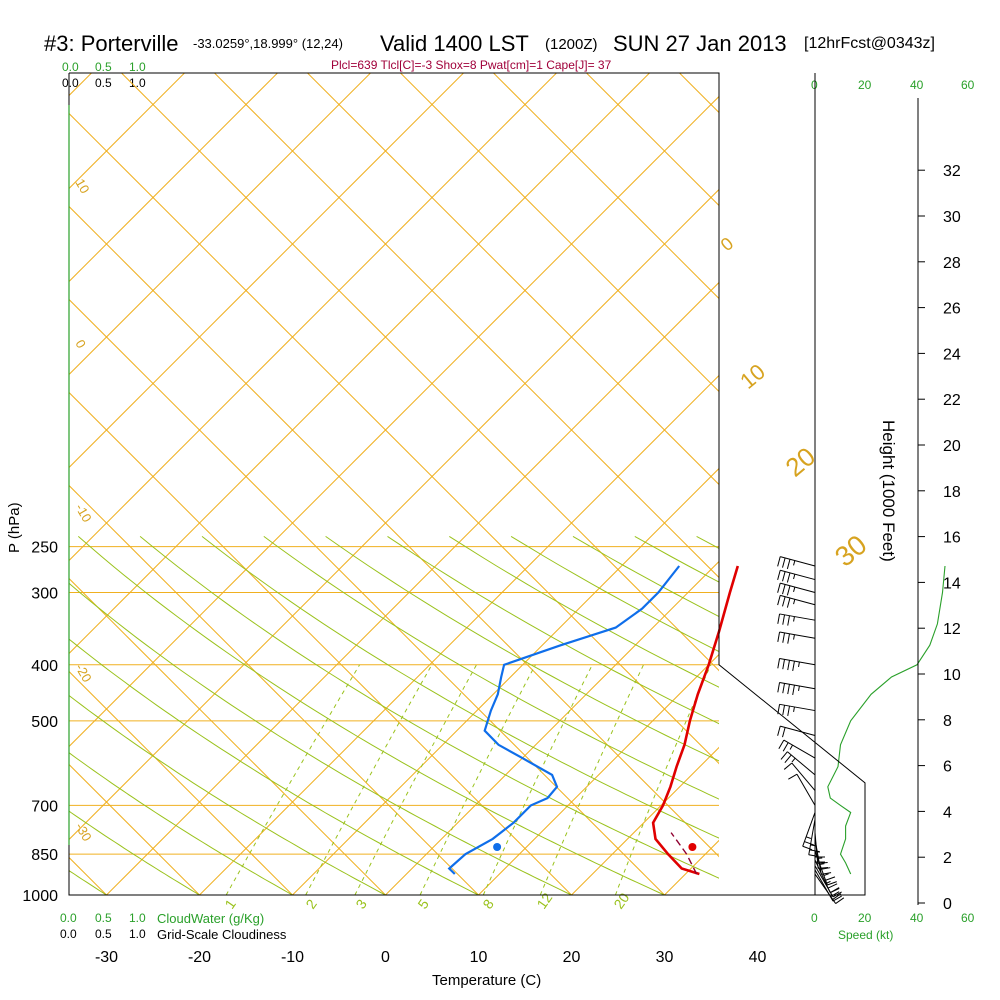 Image resolution: width=1000 pixels, height=1000 pixels. I want to click on height-tick-label: 12, so click(952, 629).